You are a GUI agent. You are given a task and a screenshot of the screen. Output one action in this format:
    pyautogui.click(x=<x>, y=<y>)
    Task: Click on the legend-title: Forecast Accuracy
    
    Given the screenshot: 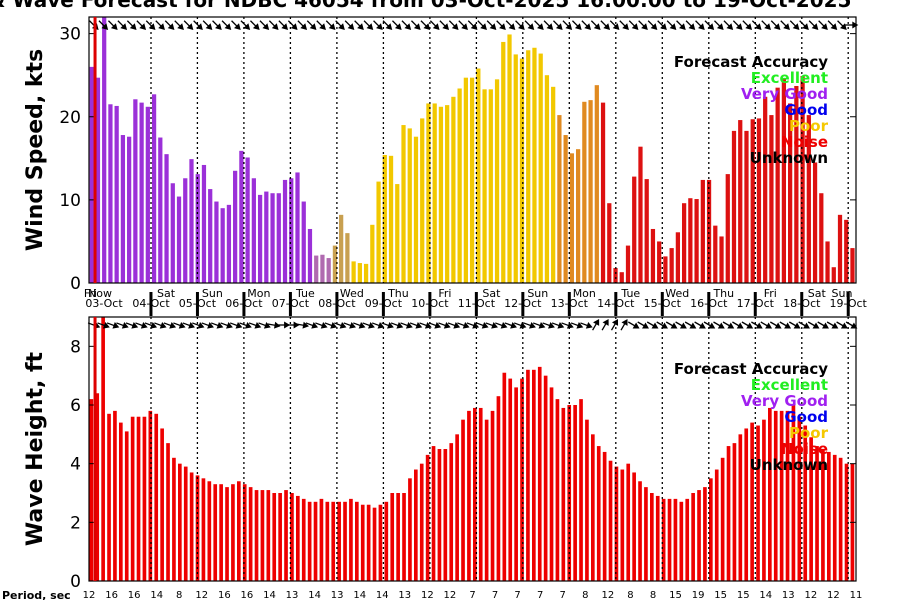 What is the action you would take?
    pyautogui.click(x=751, y=62)
    